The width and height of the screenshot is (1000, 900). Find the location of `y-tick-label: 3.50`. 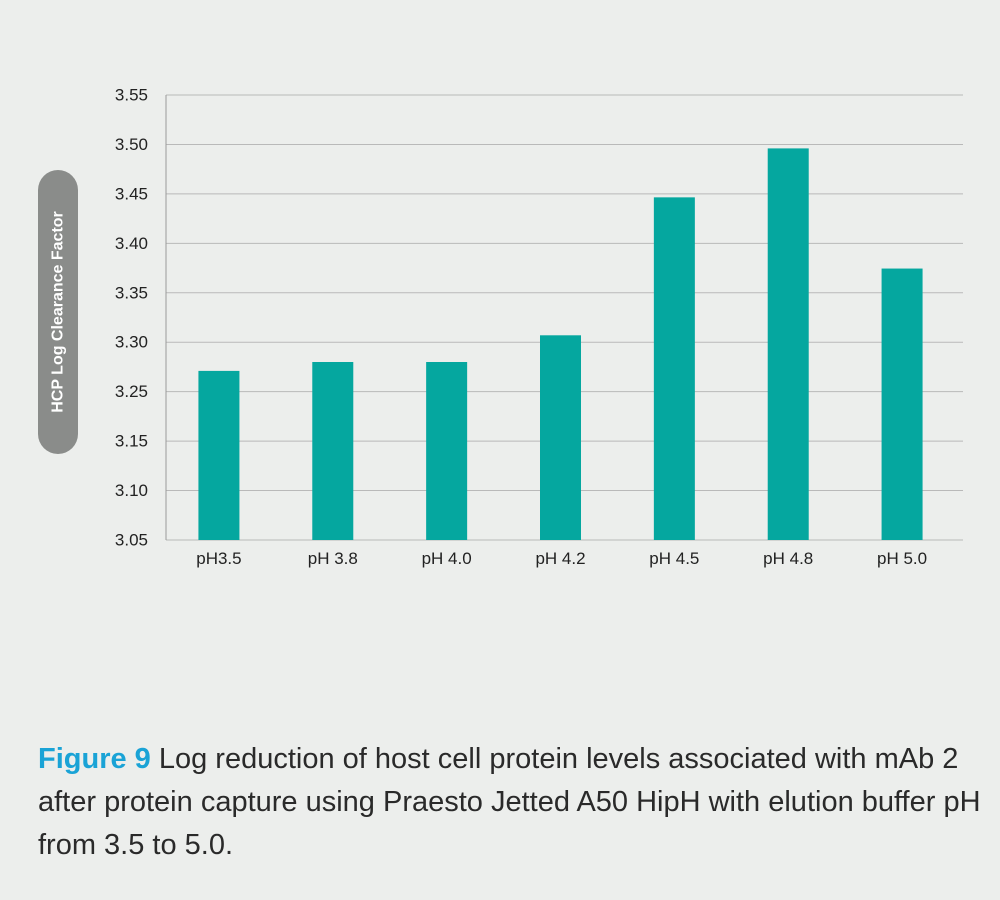

y-tick-label: 3.50 is located at coordinates (131, 144).